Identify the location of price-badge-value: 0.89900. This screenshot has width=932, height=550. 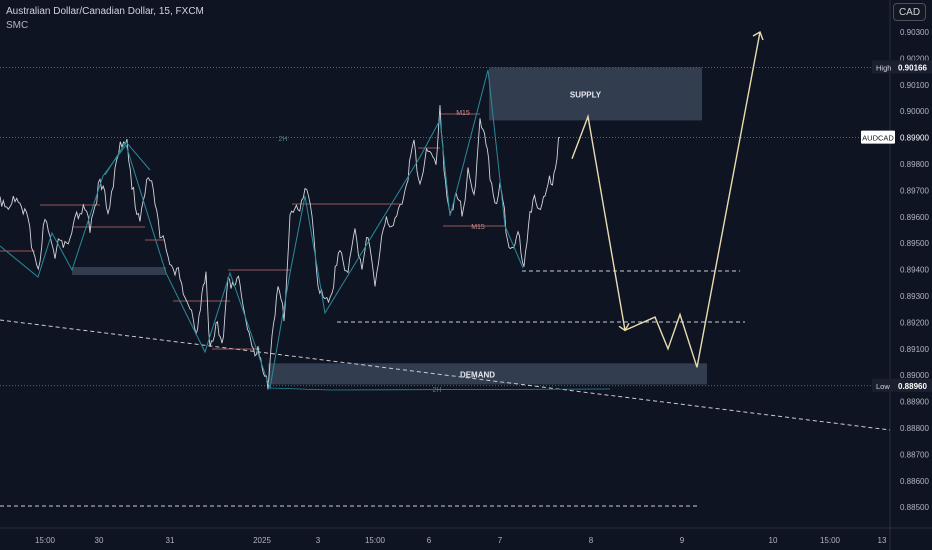
(914, 138).